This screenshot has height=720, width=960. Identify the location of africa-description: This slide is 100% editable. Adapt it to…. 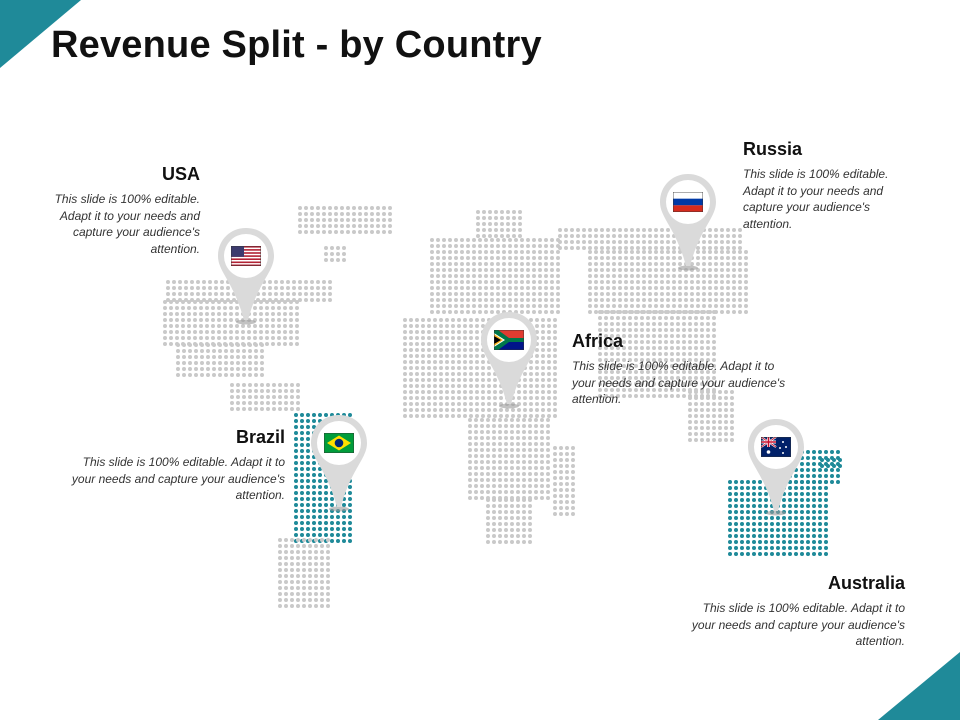
(679, 382).